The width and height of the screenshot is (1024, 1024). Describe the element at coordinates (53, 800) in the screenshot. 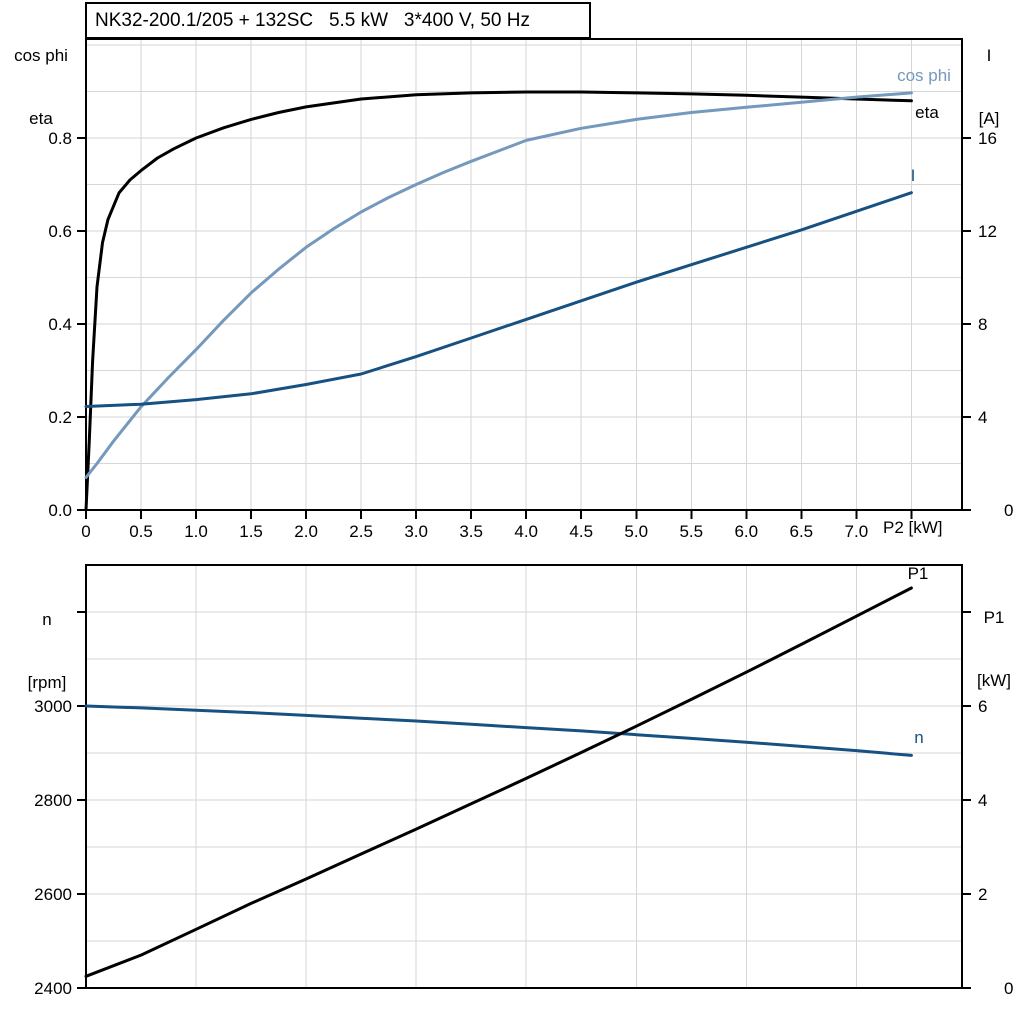

I see `left-axis-tick-label: 2800` at that location.